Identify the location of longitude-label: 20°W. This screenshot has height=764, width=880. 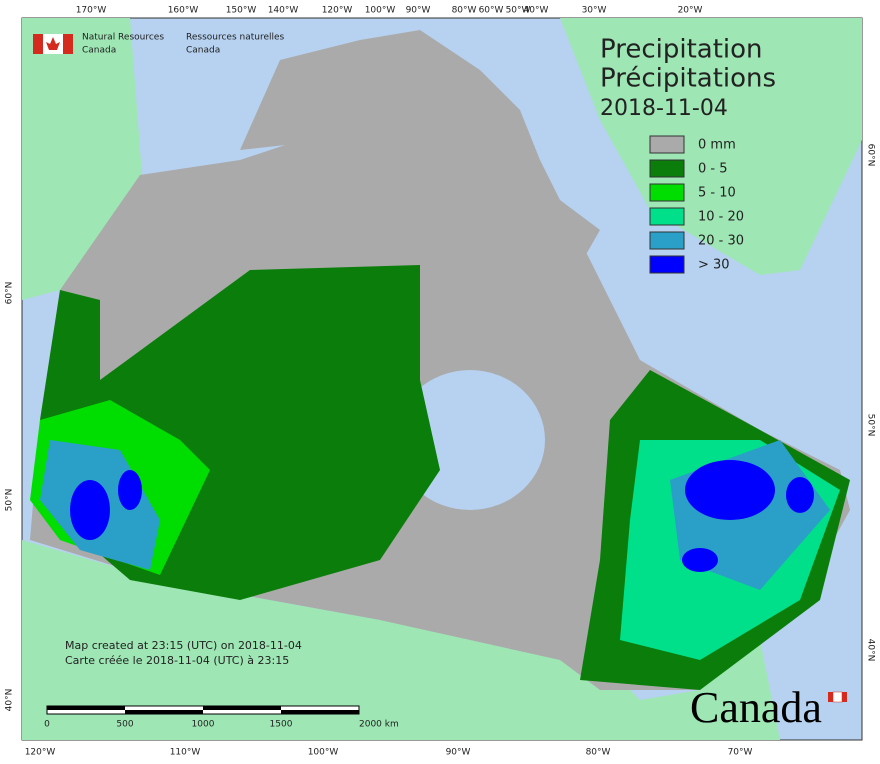
(690, 11).